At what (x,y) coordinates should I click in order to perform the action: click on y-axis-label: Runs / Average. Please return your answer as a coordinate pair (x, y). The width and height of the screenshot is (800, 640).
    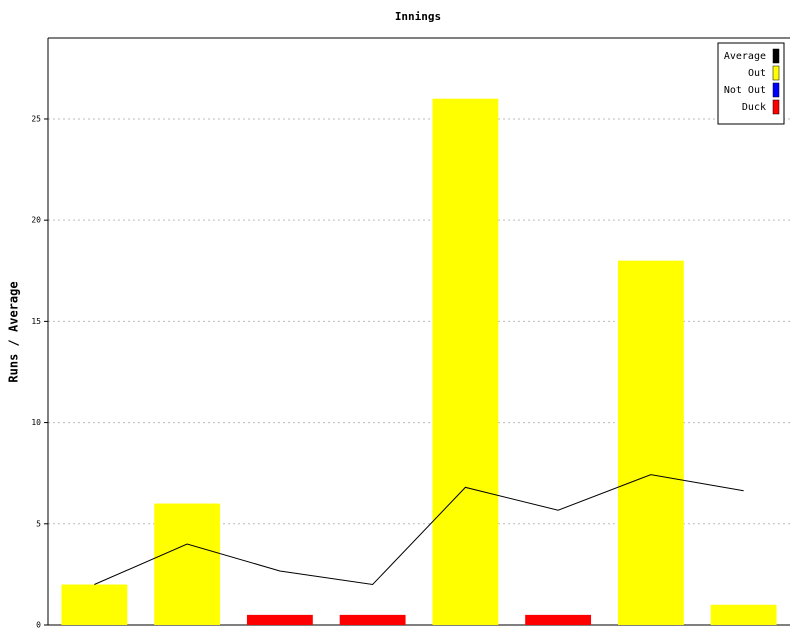
    Looking at the image, I should click on (14, 331).